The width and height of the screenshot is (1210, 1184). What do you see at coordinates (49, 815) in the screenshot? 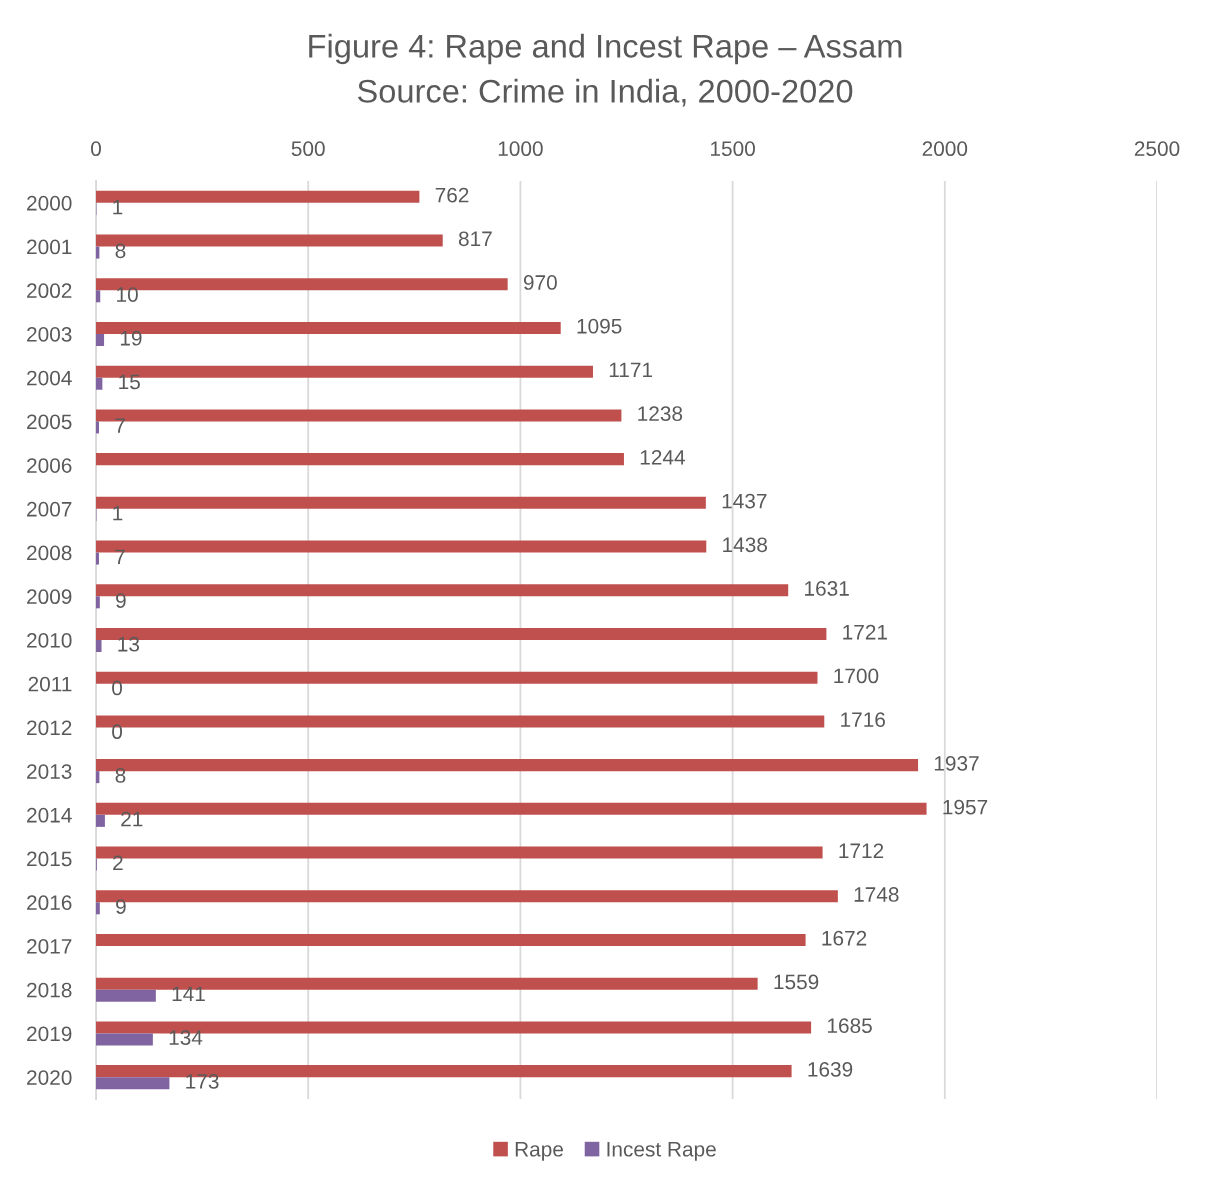
I see `y-tick-label: 2014` at bounding box center [49, 815].